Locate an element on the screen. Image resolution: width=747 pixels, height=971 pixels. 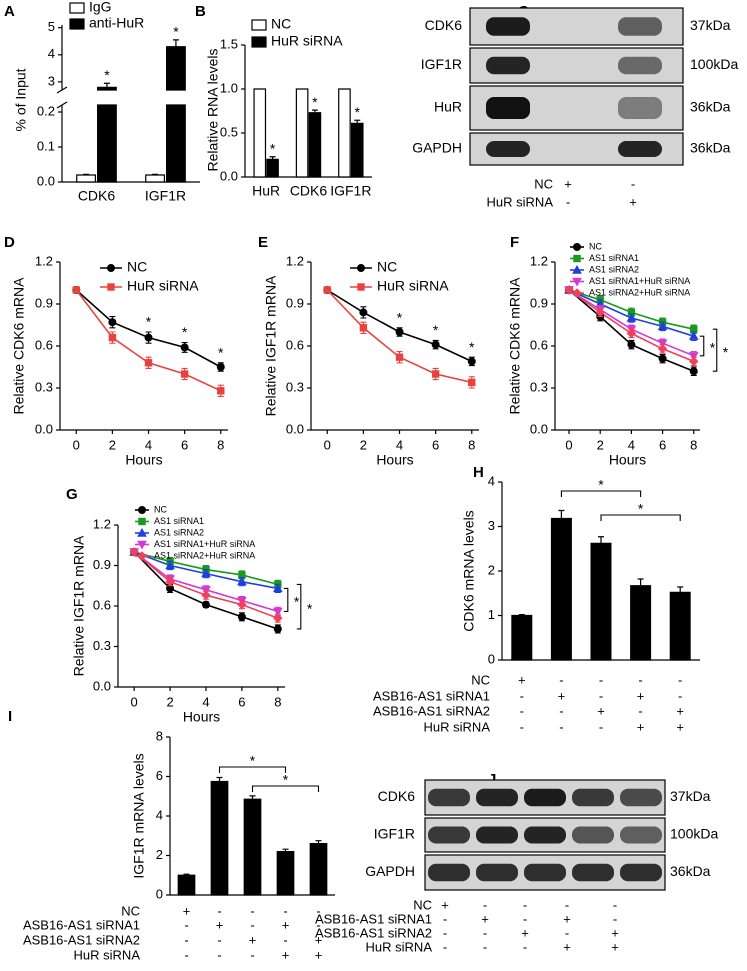
y-axis-label: Relative RNA levels is located at coordinates (213, 110).